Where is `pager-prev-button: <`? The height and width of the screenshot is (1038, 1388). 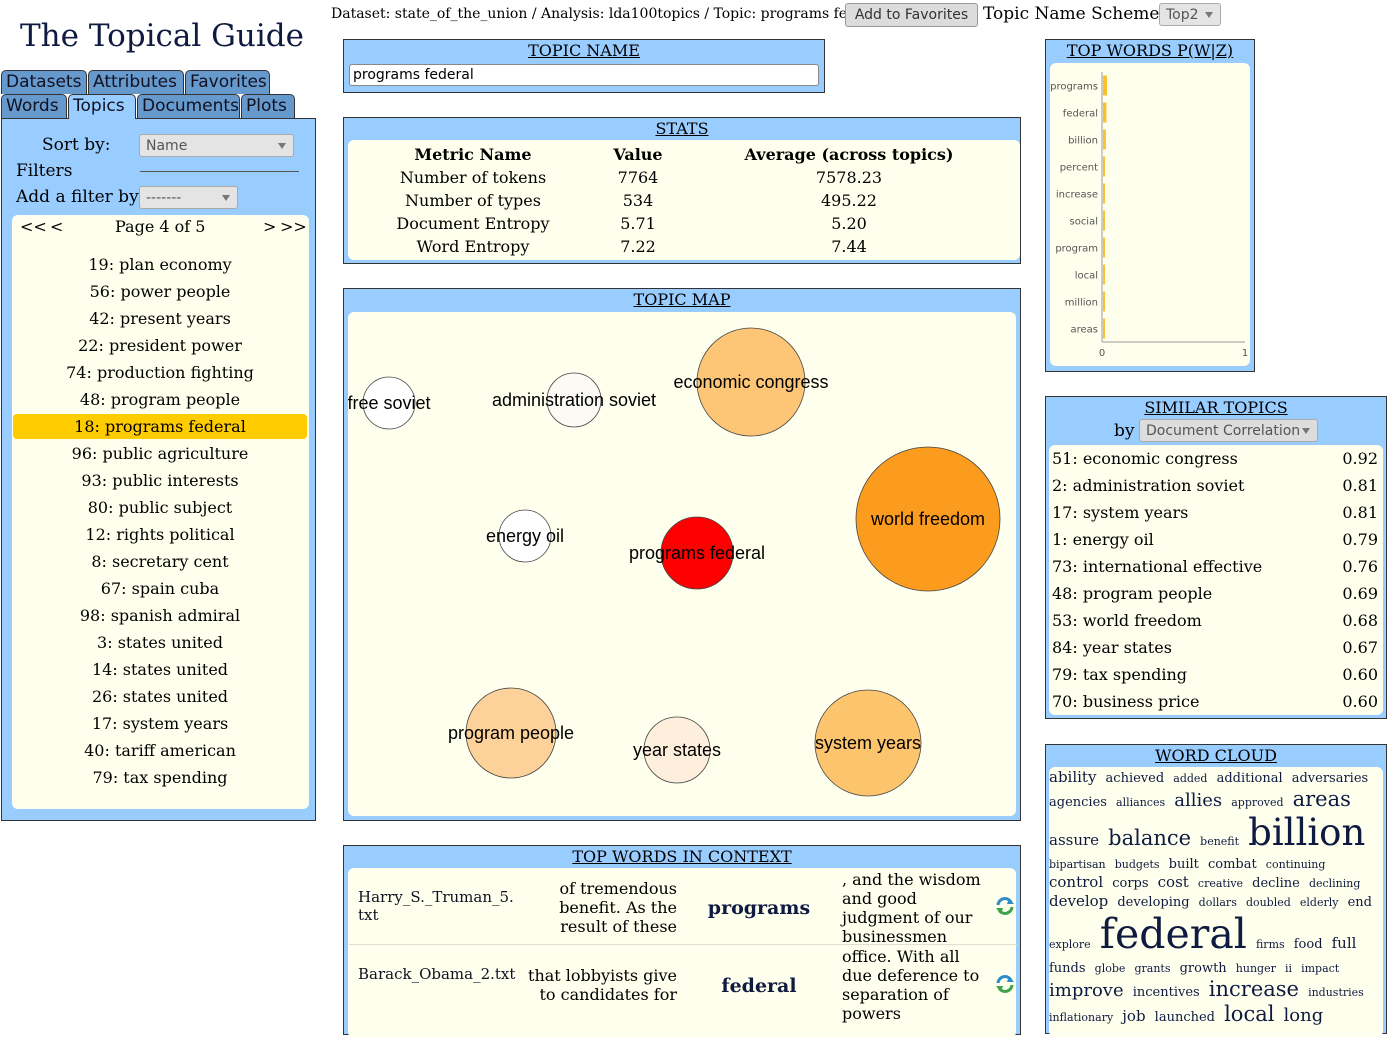
pager-prev-button: < is located at coordinates (57, 226).